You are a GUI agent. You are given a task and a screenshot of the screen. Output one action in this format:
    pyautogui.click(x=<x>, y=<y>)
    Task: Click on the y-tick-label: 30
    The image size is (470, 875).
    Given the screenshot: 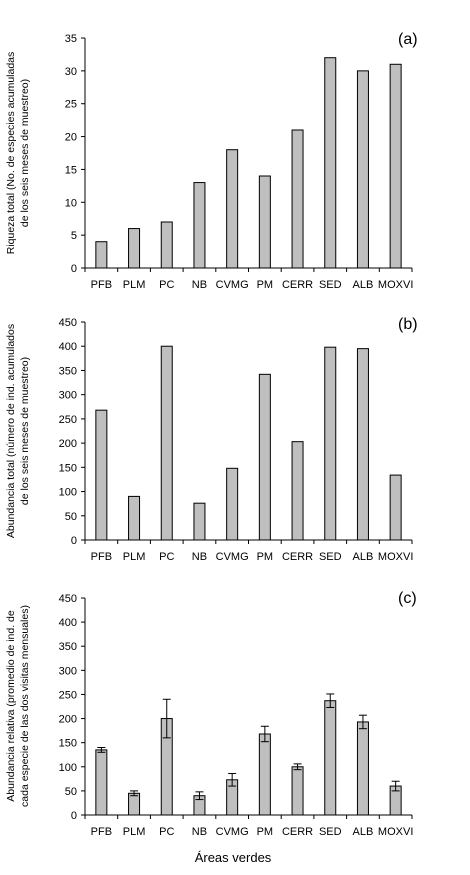 What is the action you would take?
    pyautogui.click(x=71, y=72)
    